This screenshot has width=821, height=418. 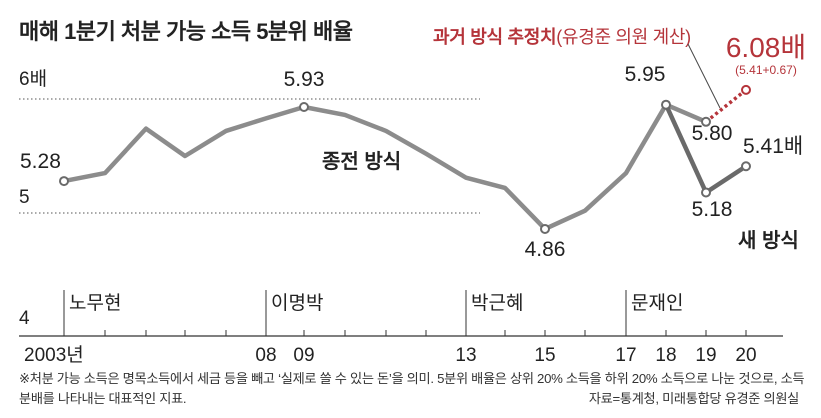 I want to click on series-label-old: 종전 방식, so click(x=361, y=161).